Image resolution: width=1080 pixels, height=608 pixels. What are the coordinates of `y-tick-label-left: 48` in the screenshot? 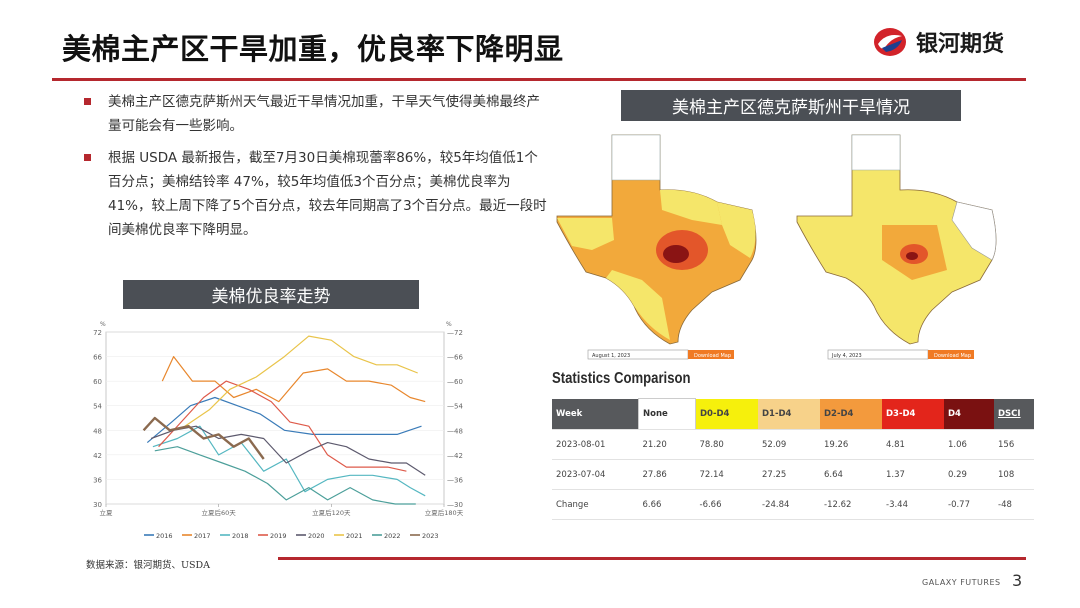 It's located at (97, 431).